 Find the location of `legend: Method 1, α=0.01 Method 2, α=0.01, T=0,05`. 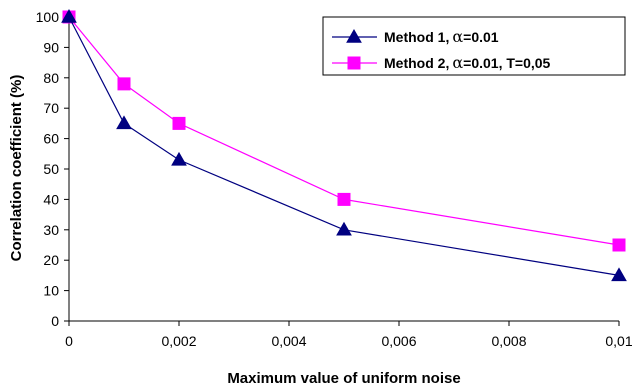

legend: Method 1, α=0.01 Method 2, α=0.01, T=0,05 is located at coordinates (474, 46).